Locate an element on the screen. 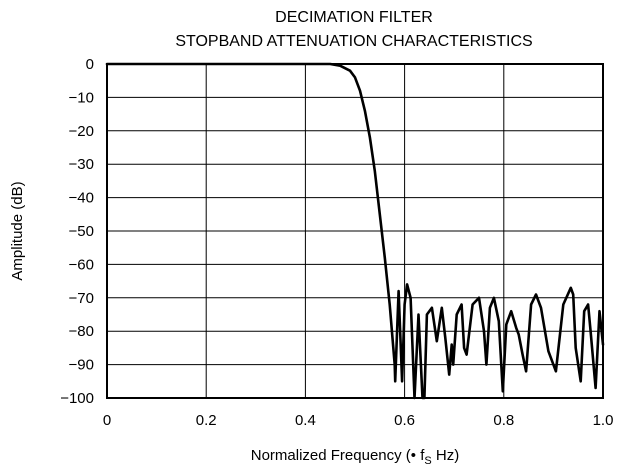 The height and width of the screenshot is (471, 623). y-tick-label: −100 is located at coordinates (77, 398).